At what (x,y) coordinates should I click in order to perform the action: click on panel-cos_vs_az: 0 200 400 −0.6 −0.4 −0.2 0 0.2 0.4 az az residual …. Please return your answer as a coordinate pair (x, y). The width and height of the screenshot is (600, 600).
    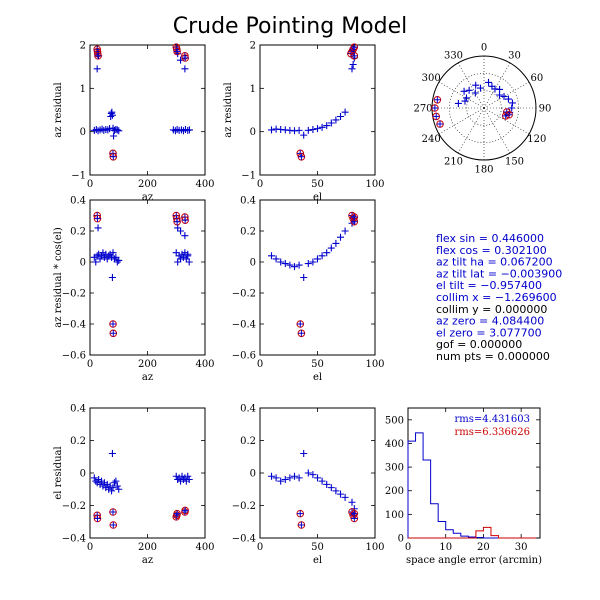
    Looking at the image, I should click on (134, 290).